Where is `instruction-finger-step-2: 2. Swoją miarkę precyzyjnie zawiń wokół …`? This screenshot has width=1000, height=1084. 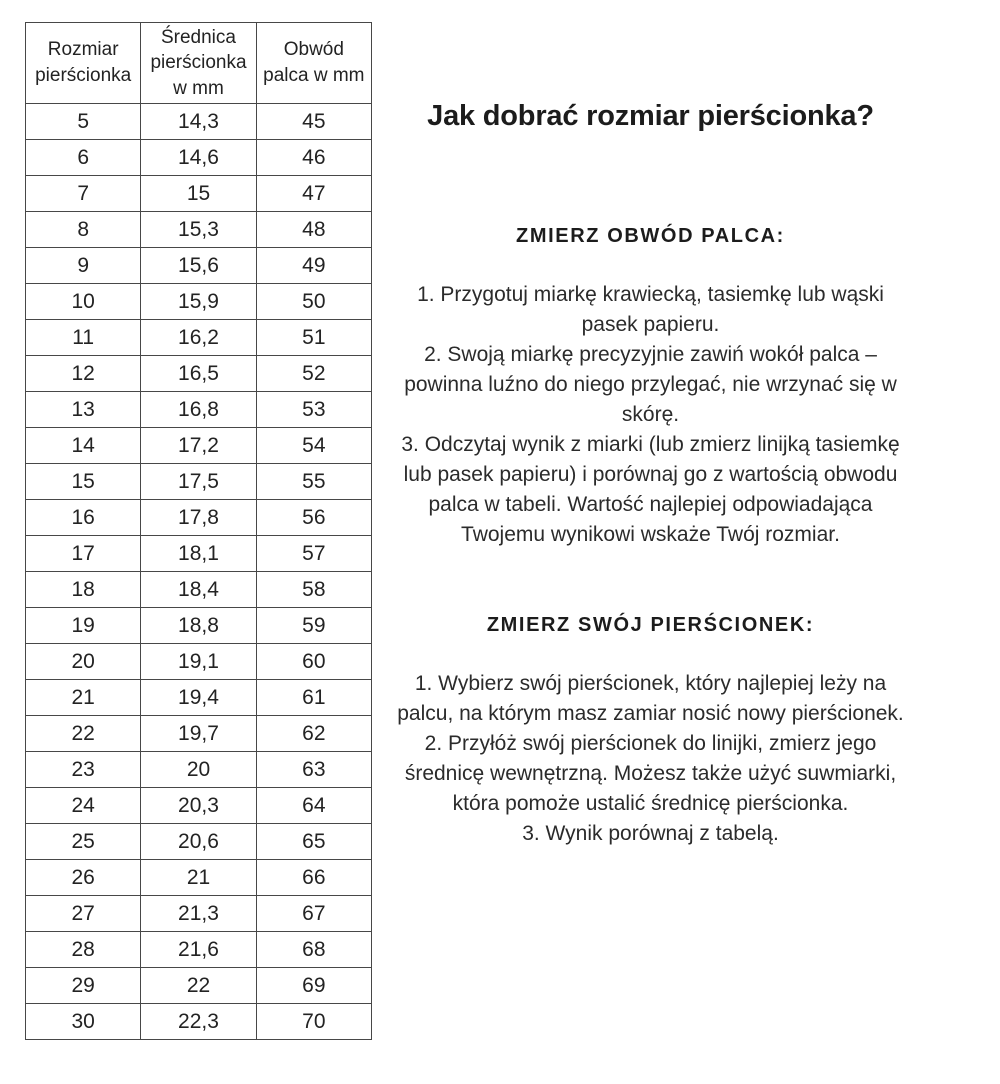 instruction-finger-step-2: 2. Swoją miarkę precyzyjnie zawiń wokół … is located at coordinates (650, 384).